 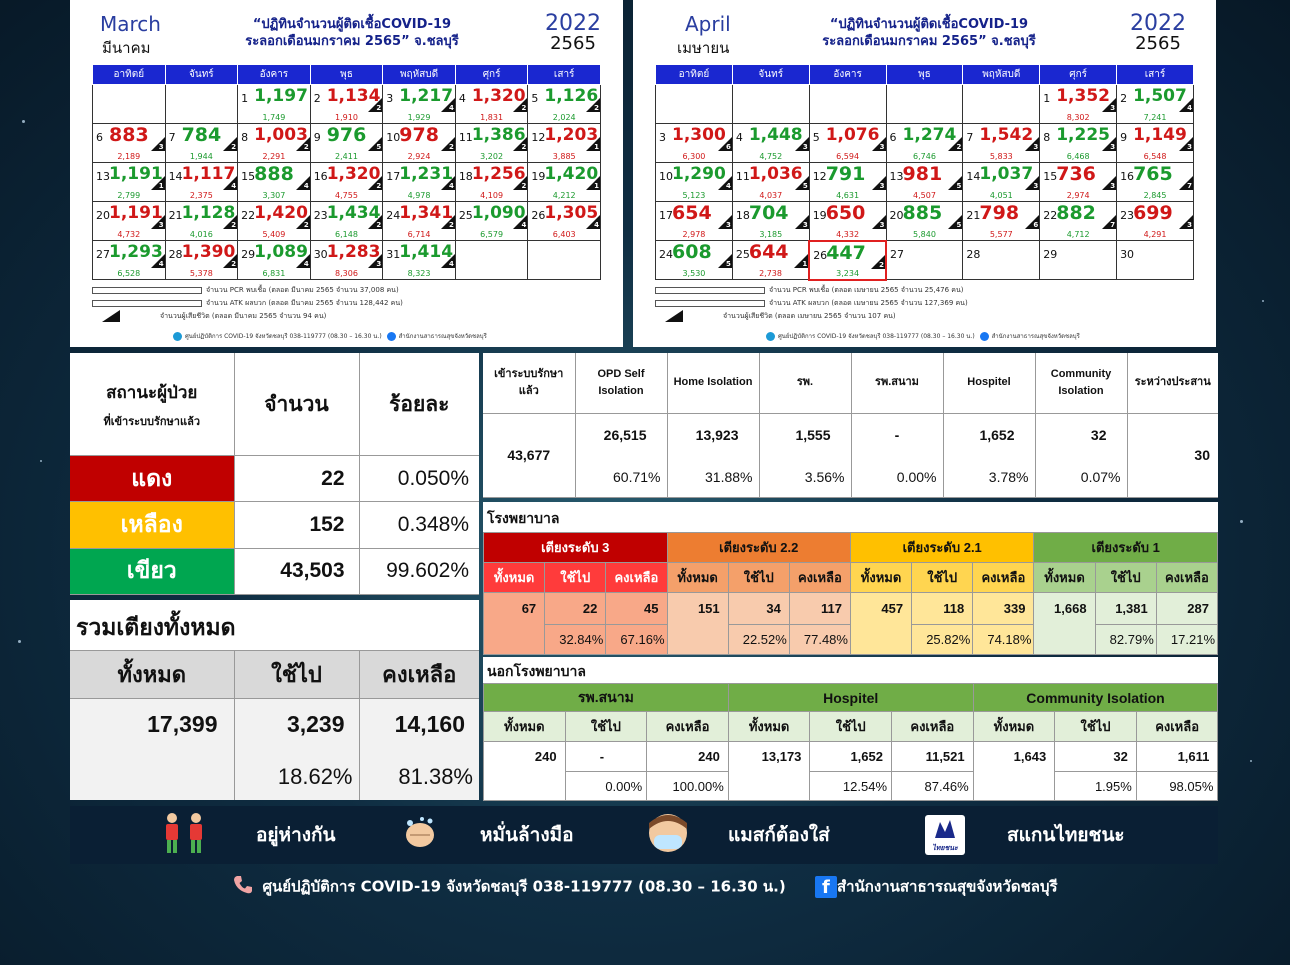 I want to click on status-2-label: เขียว, so click(x=152, y=571).